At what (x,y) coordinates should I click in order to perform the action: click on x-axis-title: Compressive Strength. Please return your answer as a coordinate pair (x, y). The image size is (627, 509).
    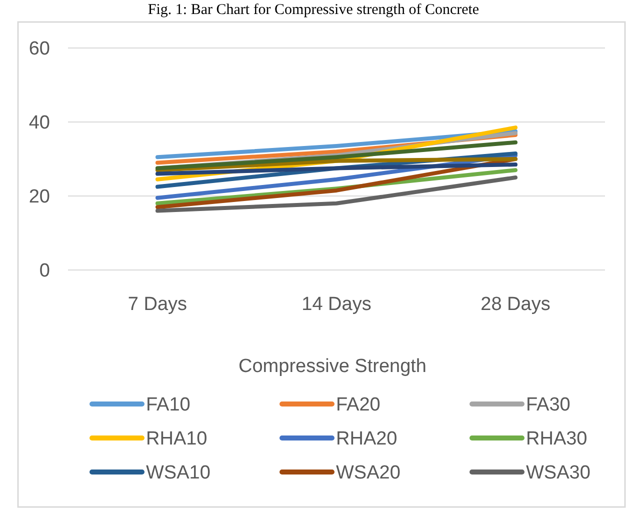
    Looking at the image, I should click on (332, 366).